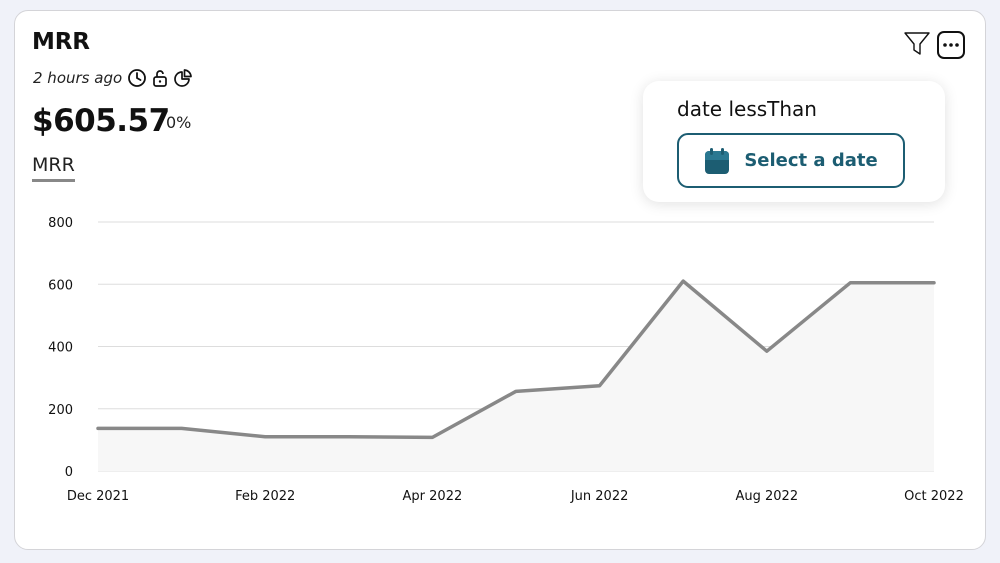 Image resolution: width=1000 pixels, height=563 pixels. I want to click on updated-time: 2 hours ago, so click(78, 78).